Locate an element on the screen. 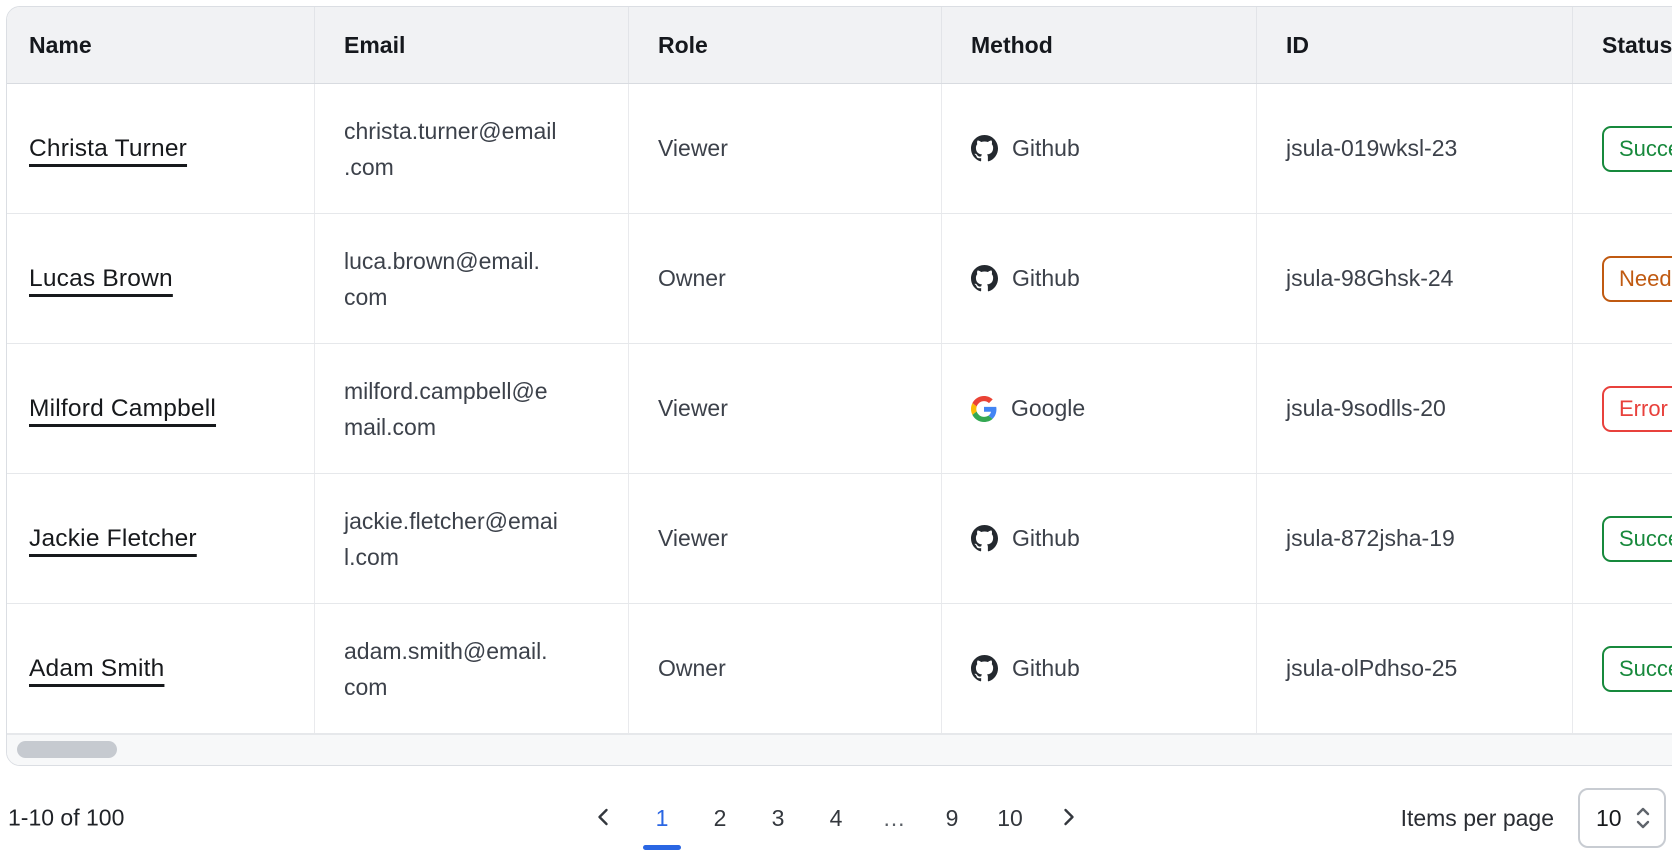 The image size is (1672, 856). chevron-left-icon is located at coordinates (604, 818).